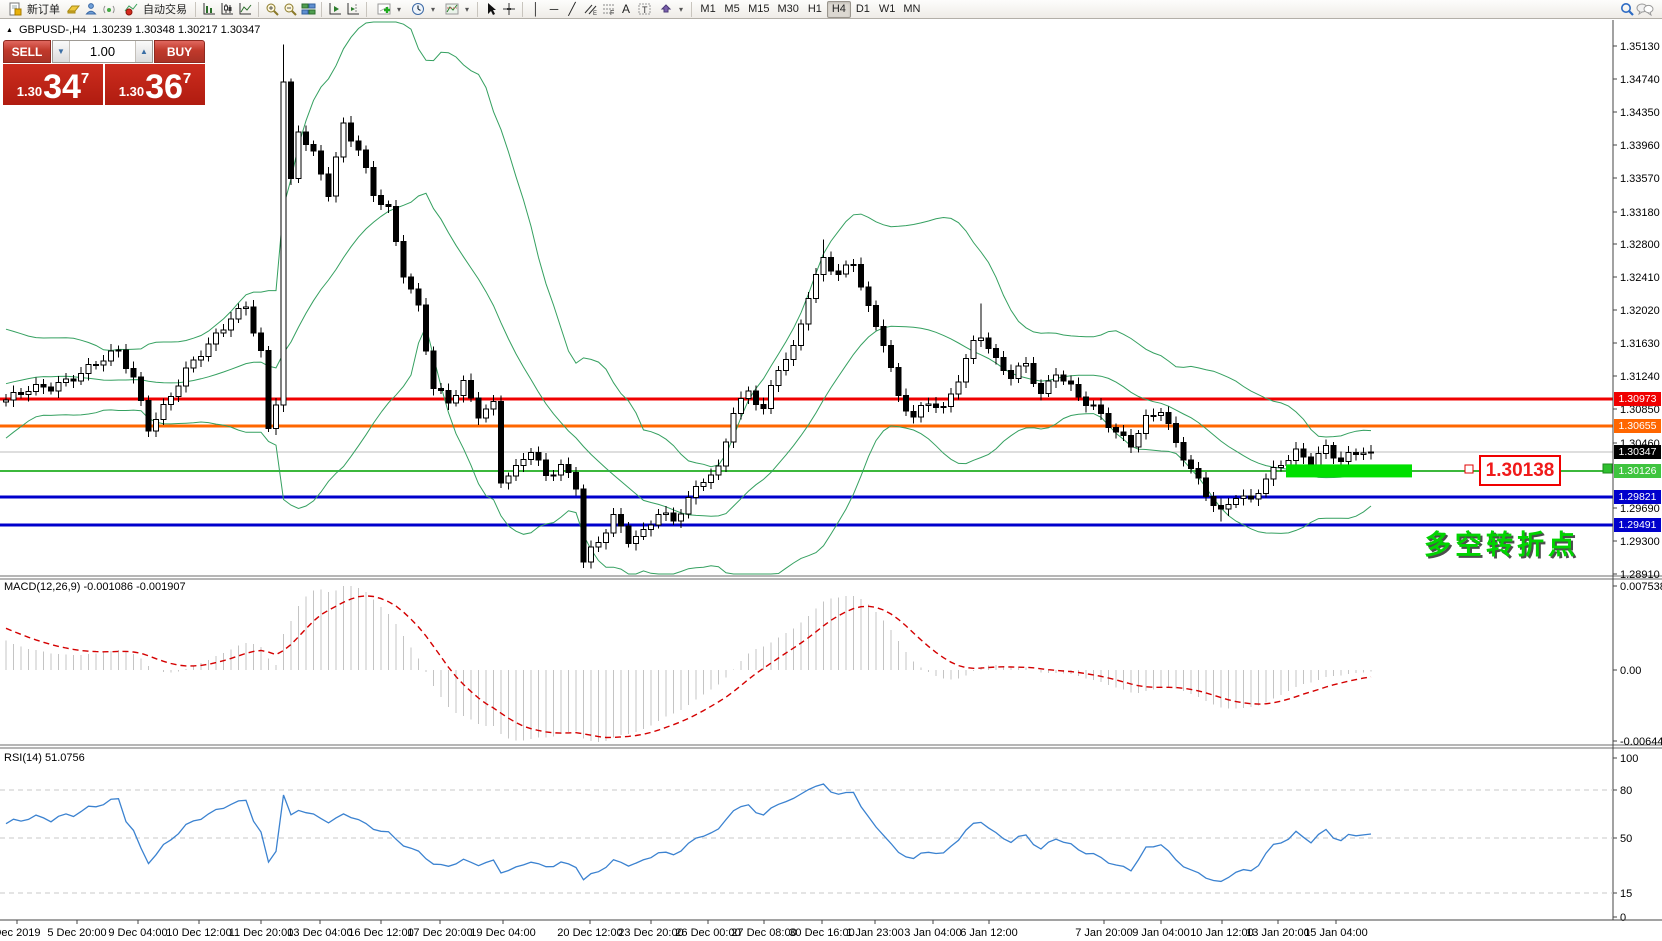  I want to click on sell-price-prefix: 1.30, so click(29, 91).